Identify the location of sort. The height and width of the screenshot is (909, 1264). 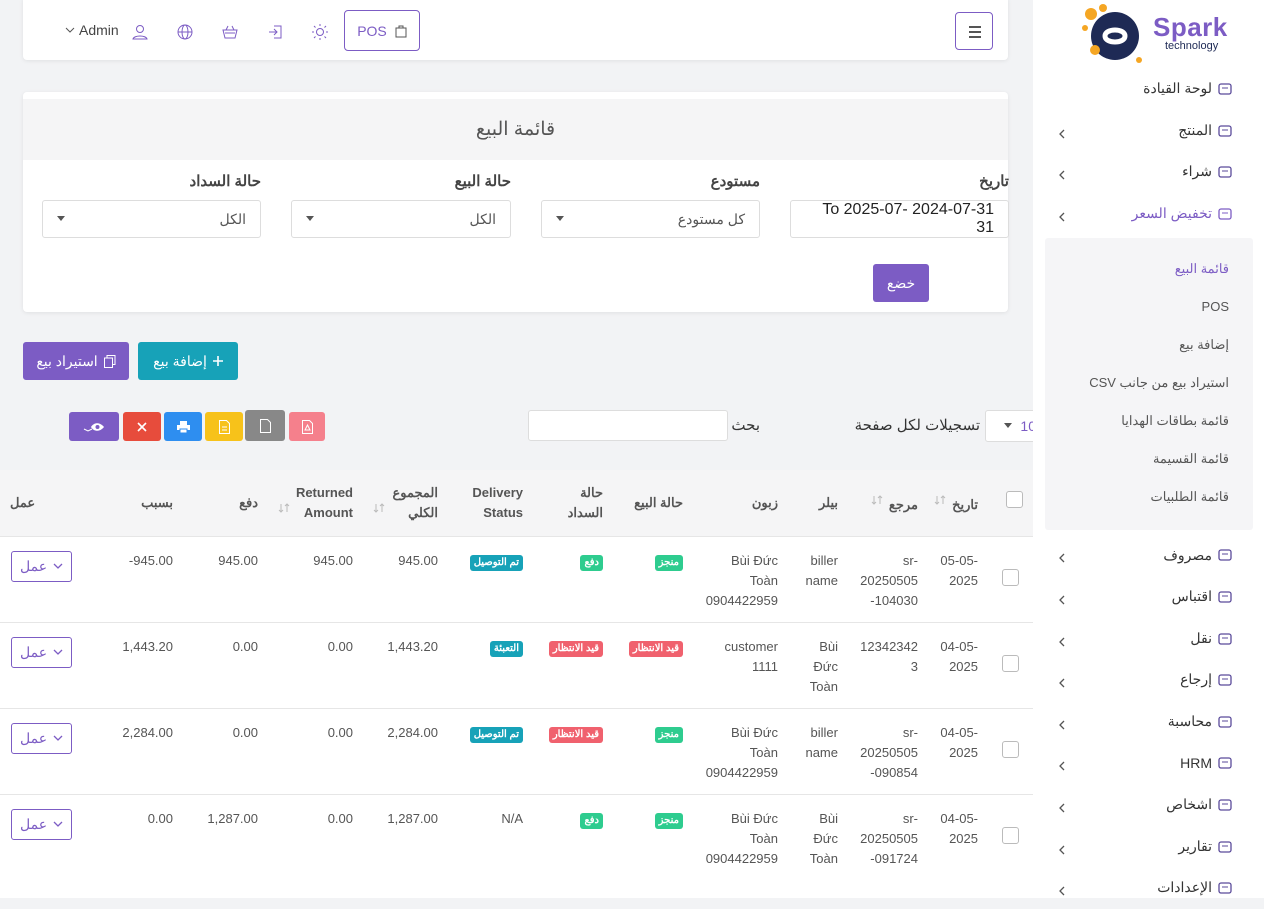
(284, 509).